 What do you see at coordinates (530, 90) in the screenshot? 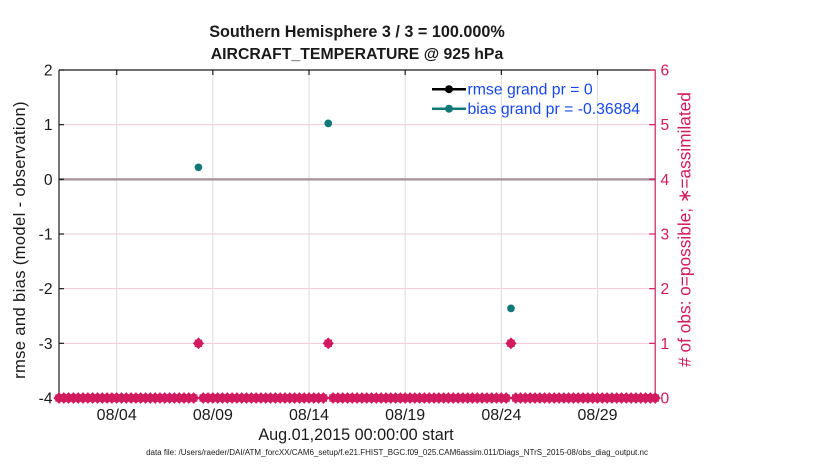
I see `svg-text: rmse grand pr = 0` at bounding box center [530, 90].